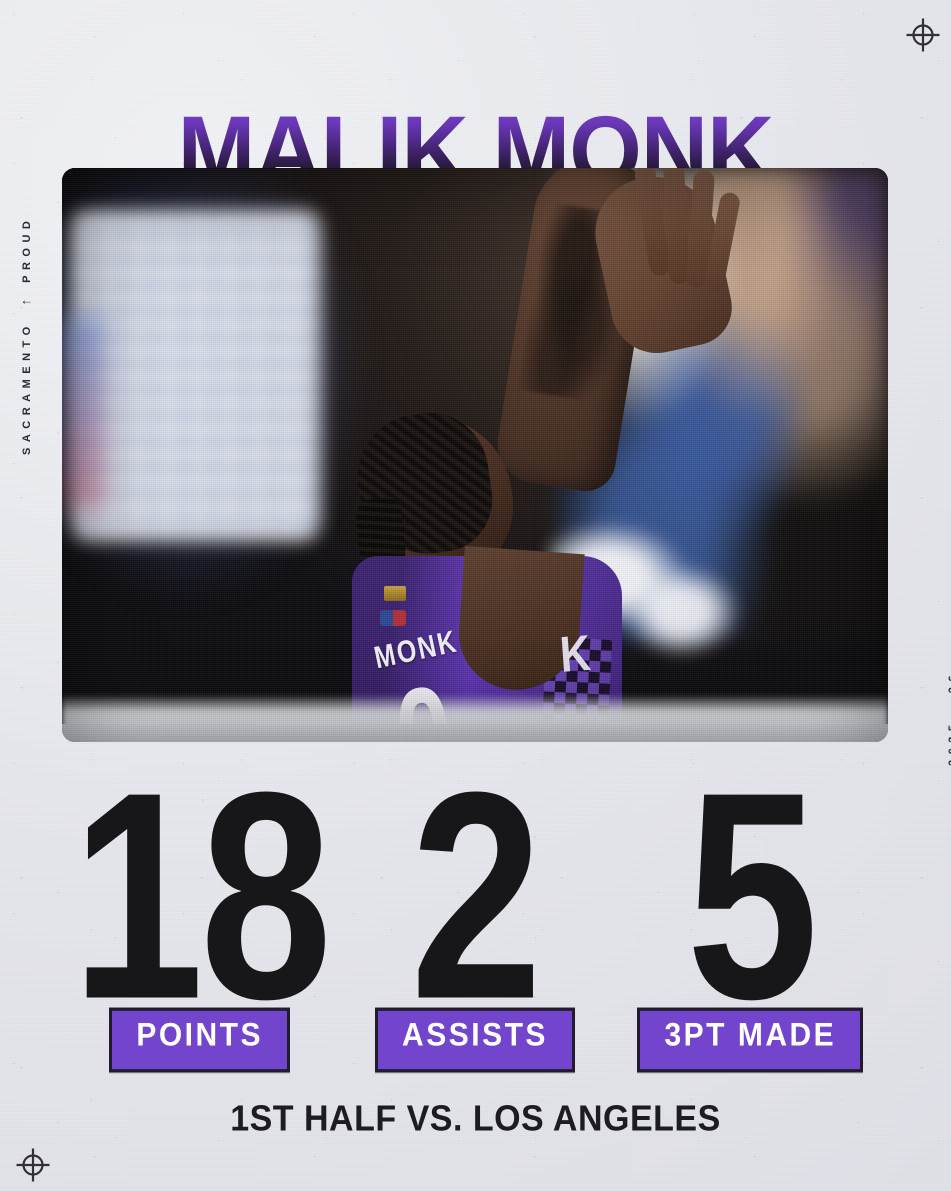  I want to click on stat-label-cell: 3PT MADE, so click(750, 1040).